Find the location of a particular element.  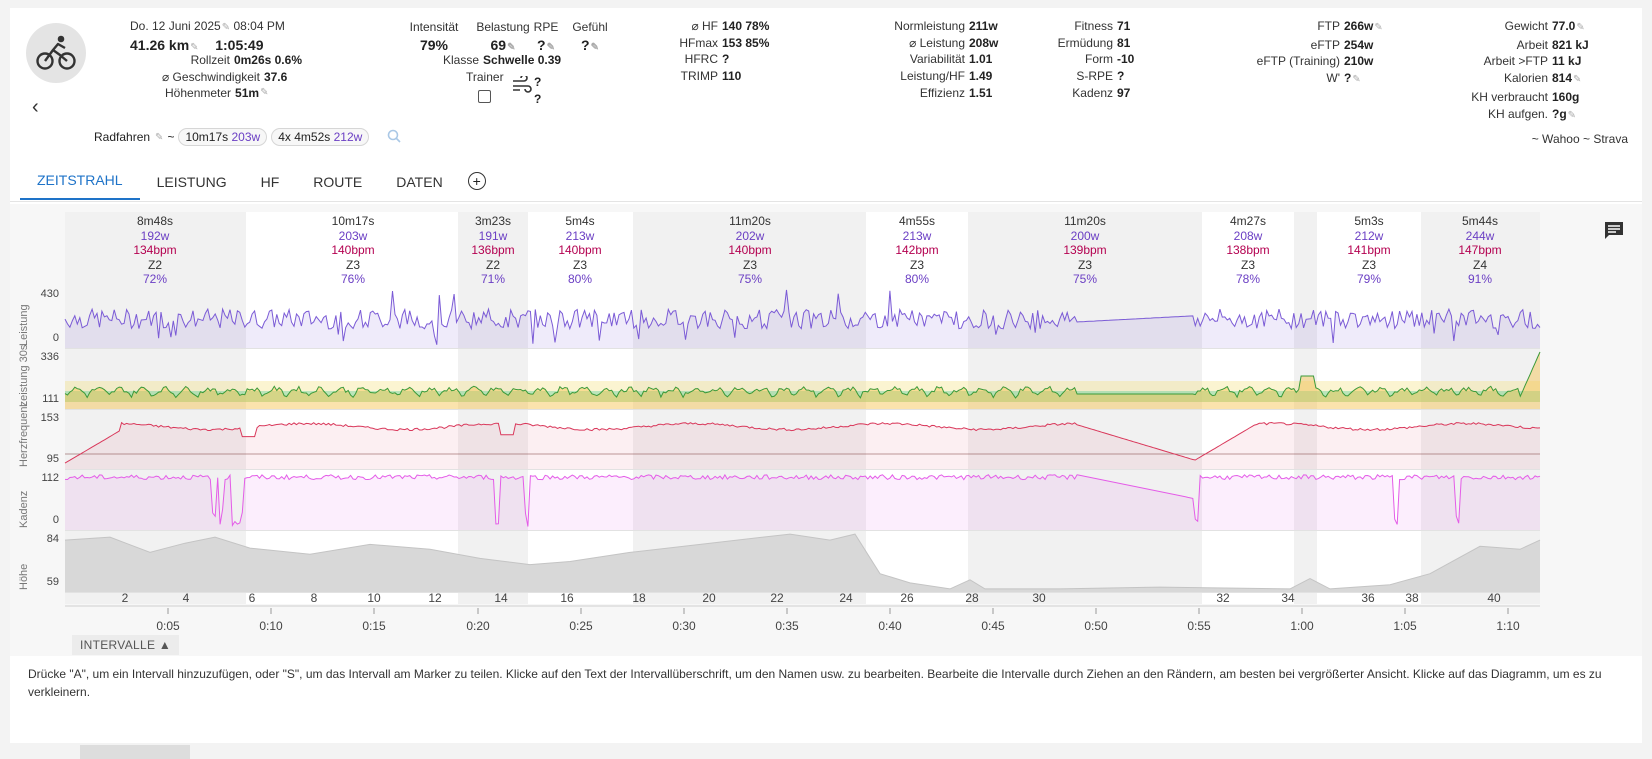

edit-distance-icon: ✎ is located at coordinates (194, 47).